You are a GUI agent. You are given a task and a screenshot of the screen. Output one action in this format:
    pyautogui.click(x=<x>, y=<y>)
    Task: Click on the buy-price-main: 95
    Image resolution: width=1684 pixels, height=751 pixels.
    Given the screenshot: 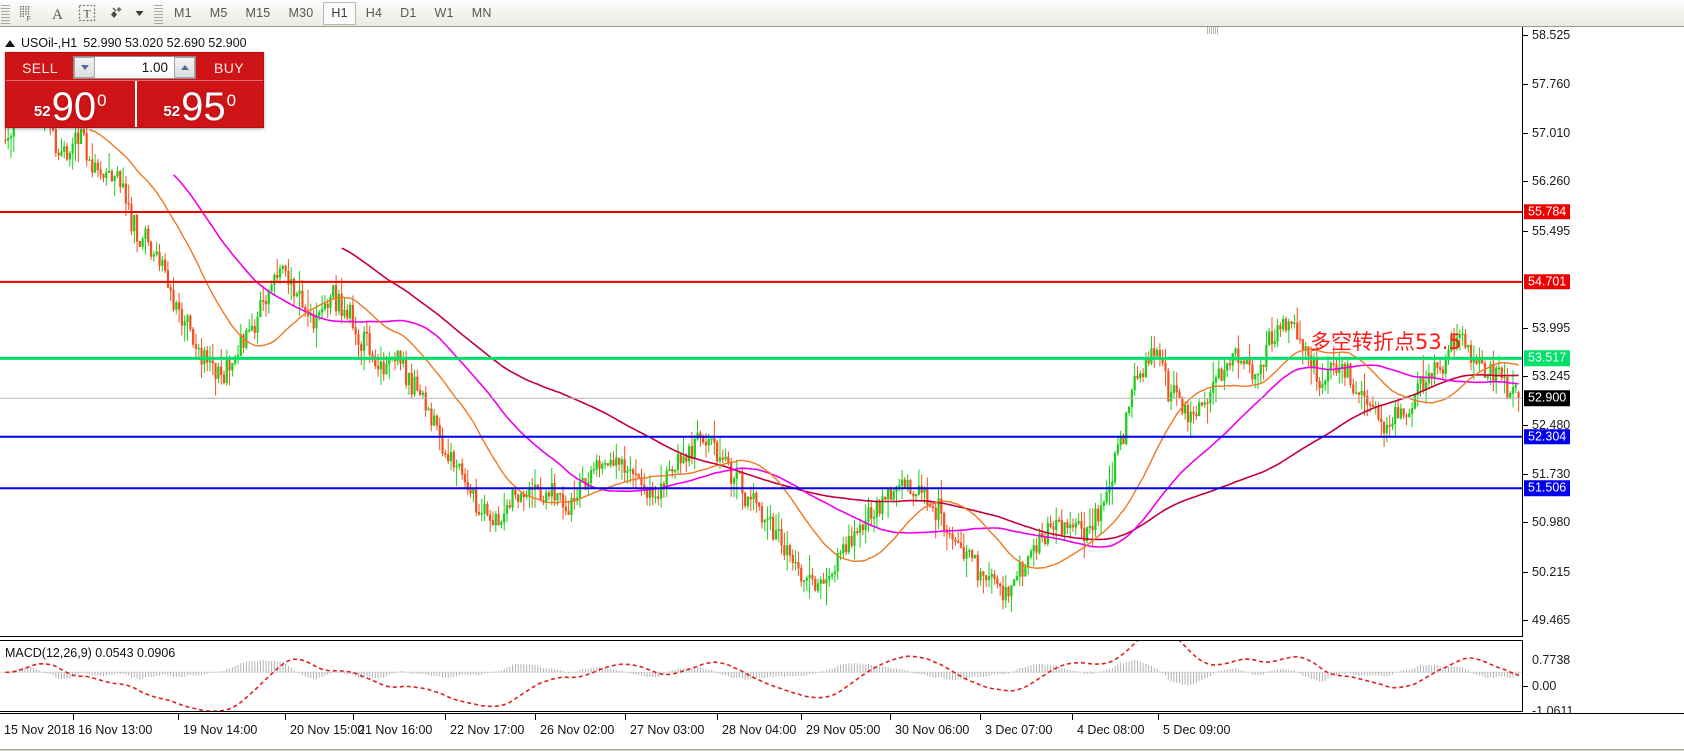 What is the action you would take?
    pyautogui.click(x=203, y=107)
    